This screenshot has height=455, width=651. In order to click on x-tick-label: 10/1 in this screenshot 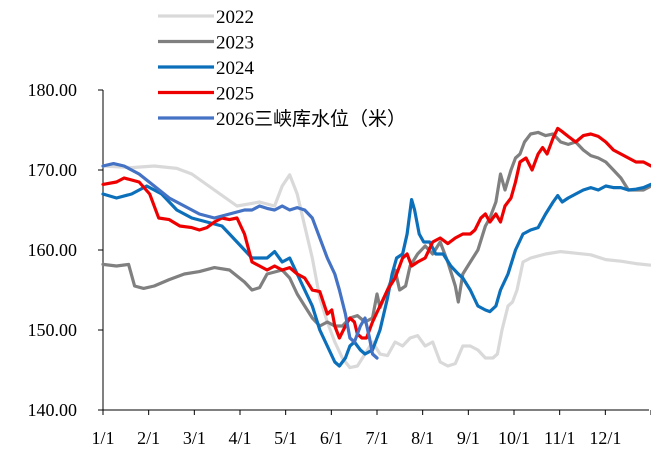, I will do `click(514, 438)`.